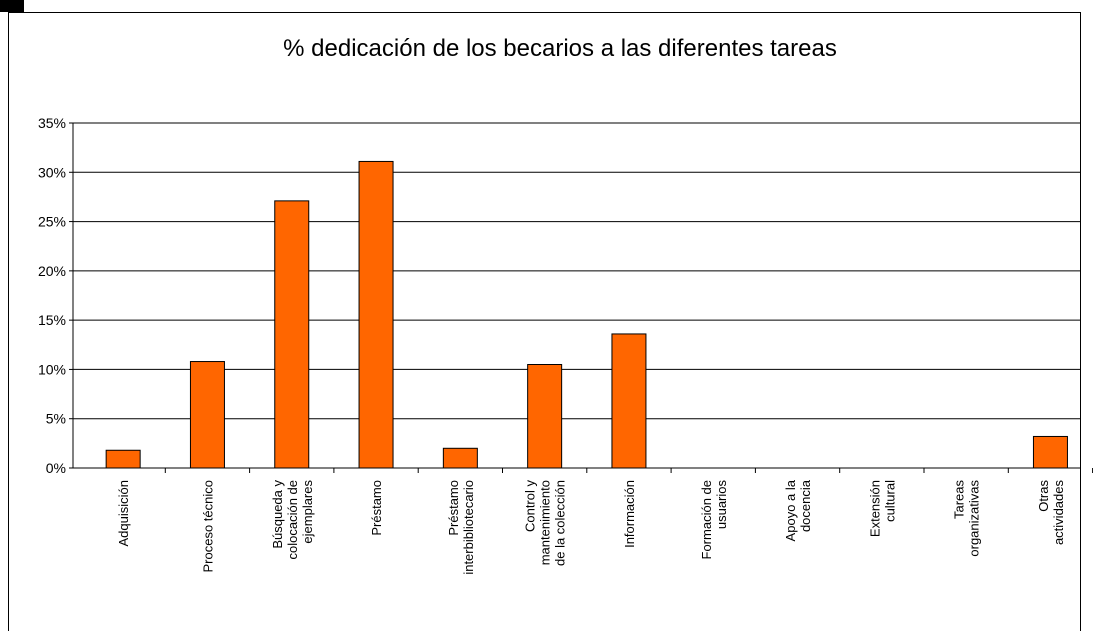 This screenshot has width=1093, height=631. What do you see at coordinates (882, 508) in the screenshot?
I see `x-tick-label: Extensióncultural` at bounding box center [882, 508].